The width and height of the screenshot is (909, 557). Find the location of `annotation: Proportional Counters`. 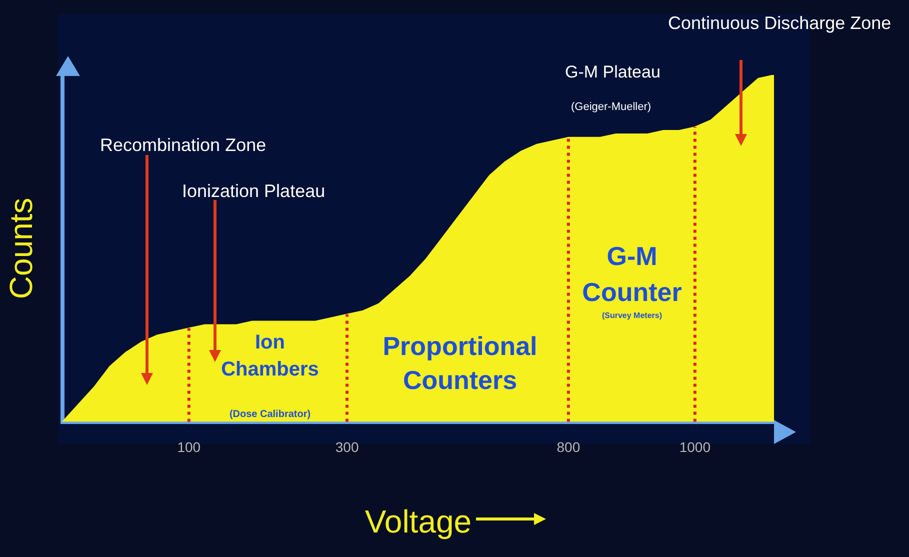

annotation: Proportional Counters is located at coordinates (460, 363).